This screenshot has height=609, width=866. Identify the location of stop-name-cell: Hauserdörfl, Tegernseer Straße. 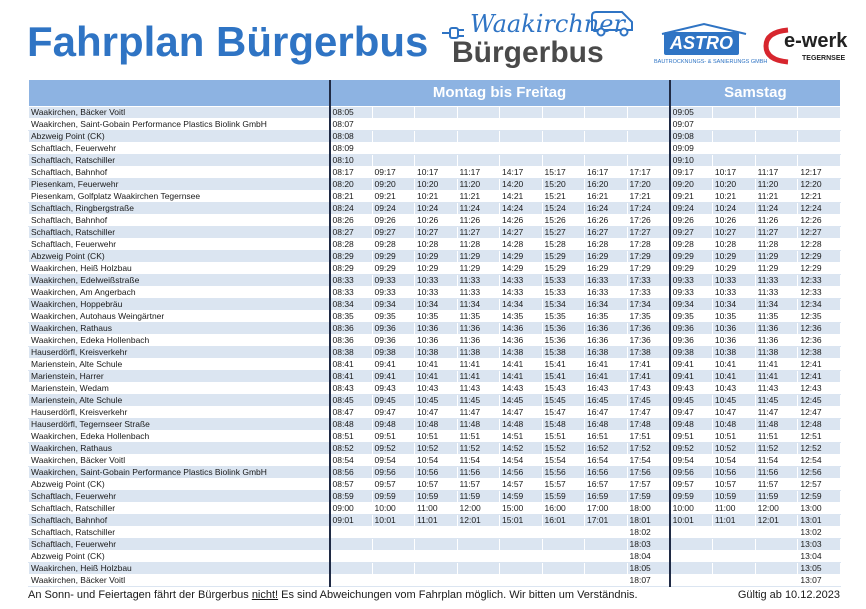
(179, 424).